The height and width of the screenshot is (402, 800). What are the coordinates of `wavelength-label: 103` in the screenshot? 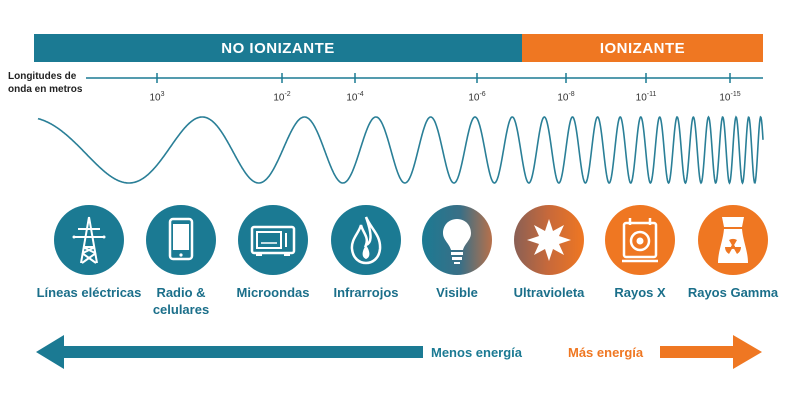 It's located at (157, 97).